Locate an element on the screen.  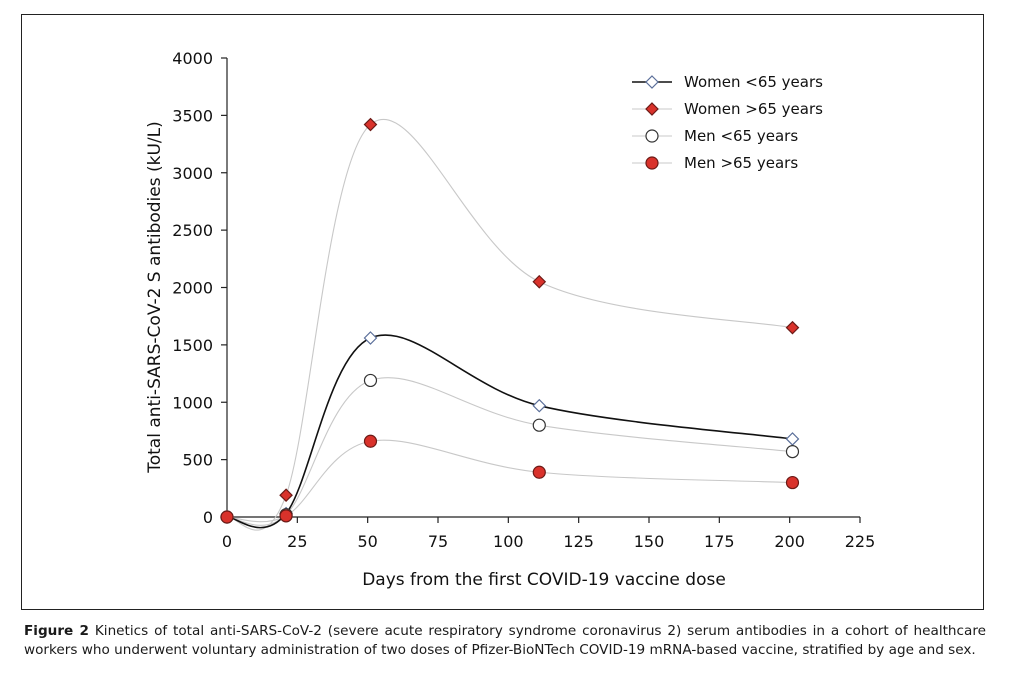
y-tick-label: 3000 is located at coordinates (192, 173).